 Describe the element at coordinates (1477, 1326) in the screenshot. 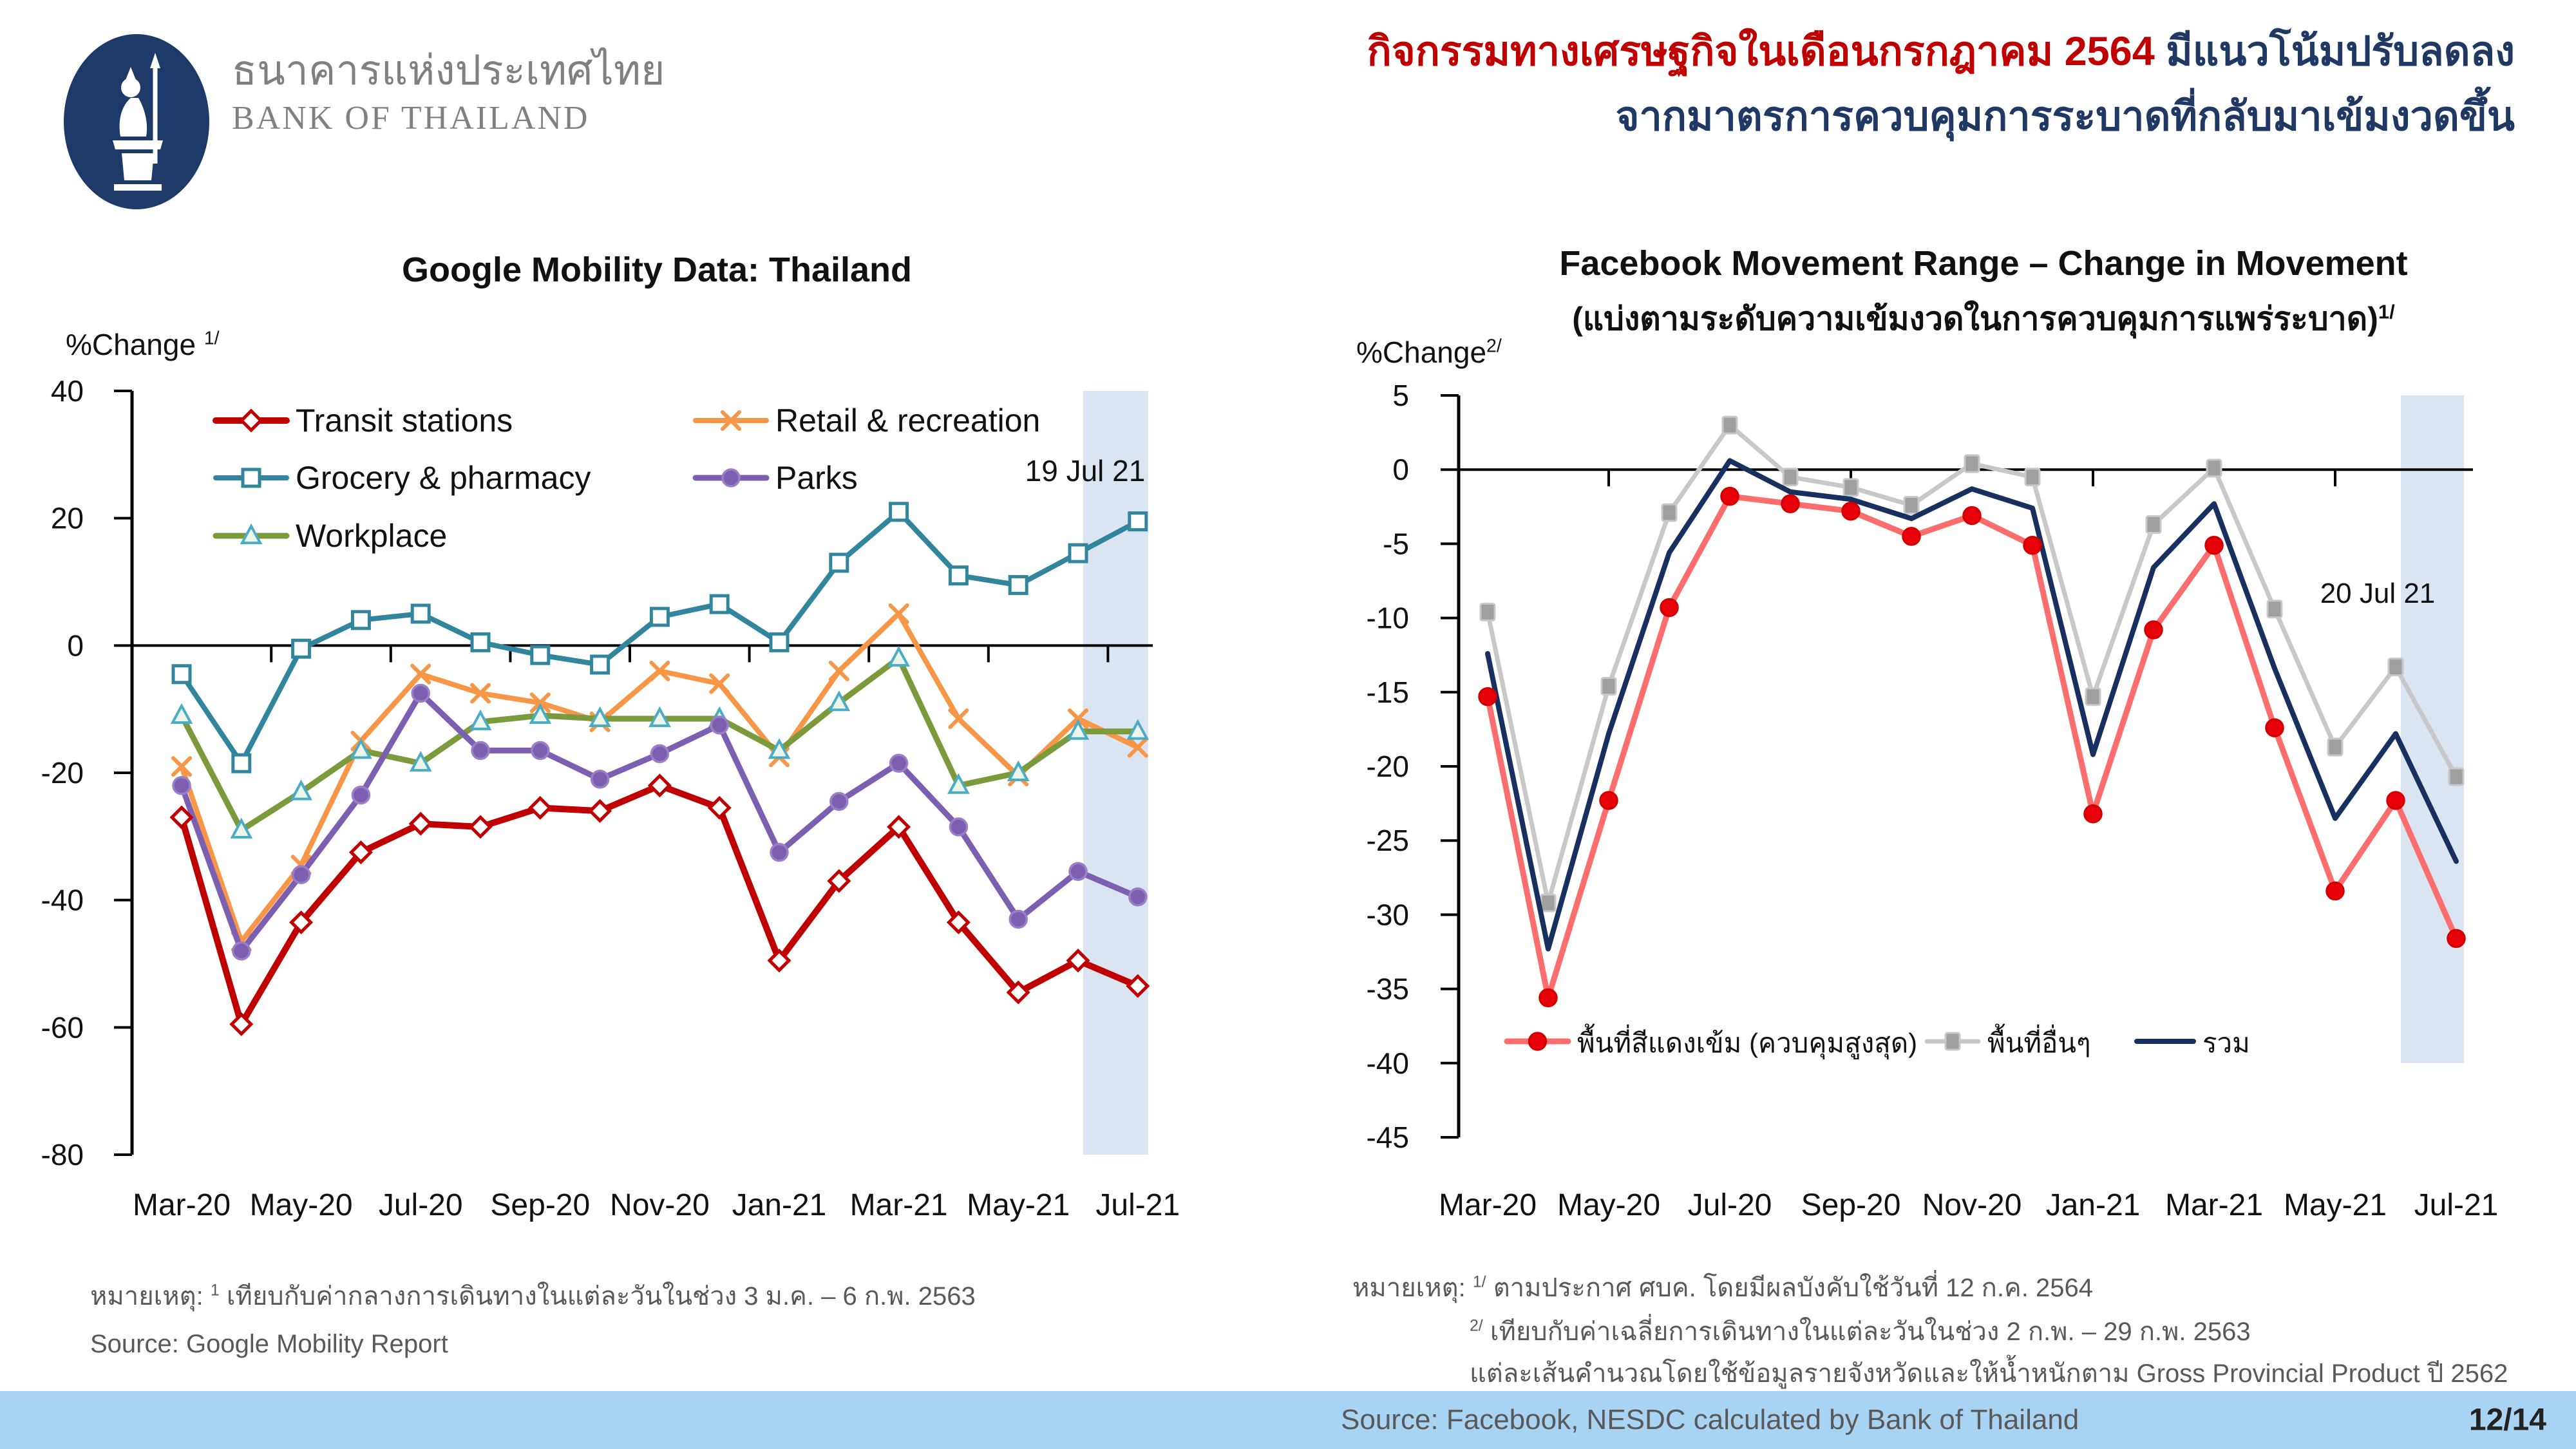

I see `right-note-2-sup: 2/` at that location.